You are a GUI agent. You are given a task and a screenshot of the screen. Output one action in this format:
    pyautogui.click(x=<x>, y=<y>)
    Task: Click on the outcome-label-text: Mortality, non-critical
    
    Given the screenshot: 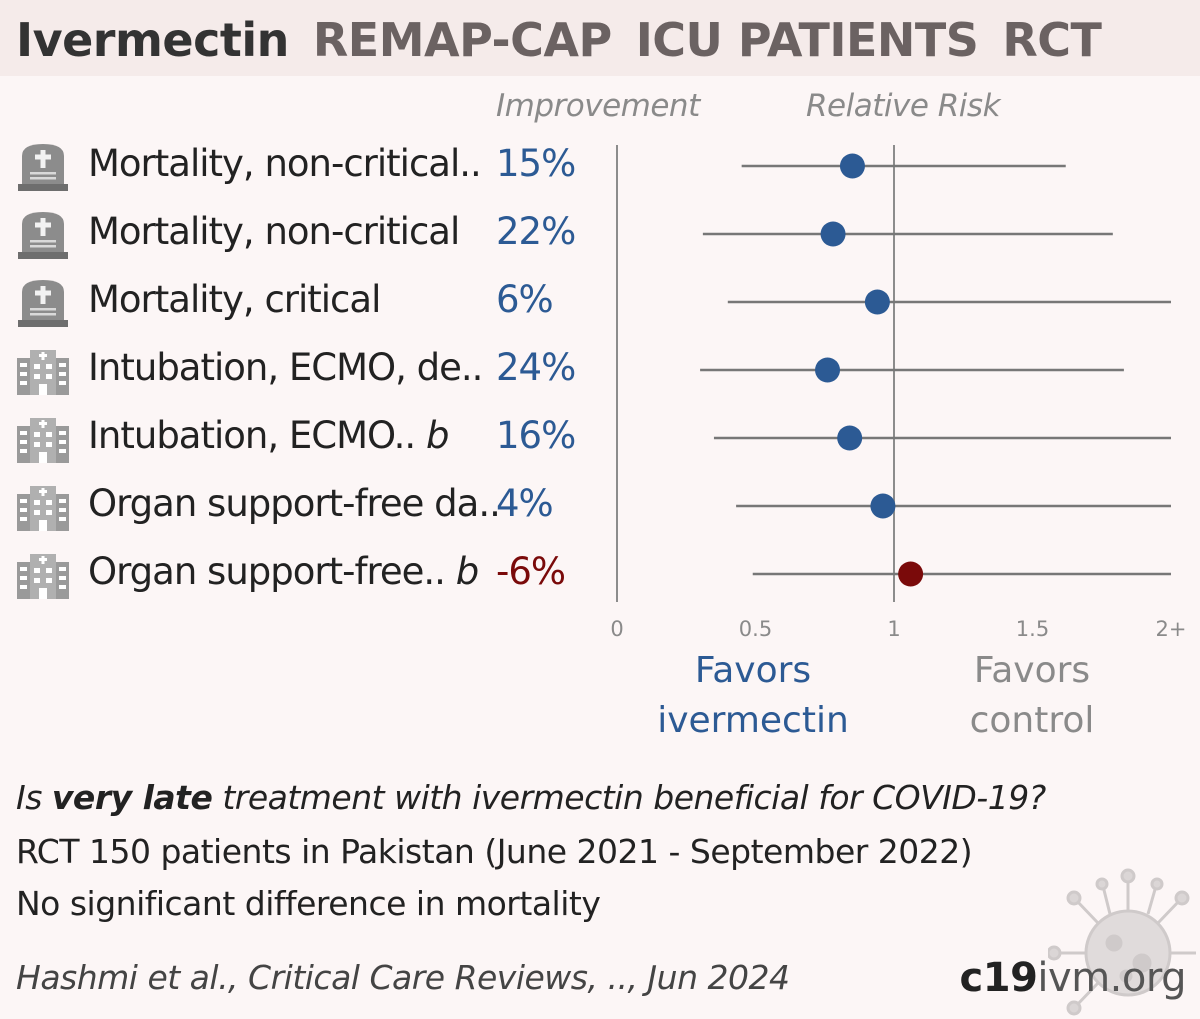 What is the action you would take?
    pyautogui.click(x=274, y=231)
    